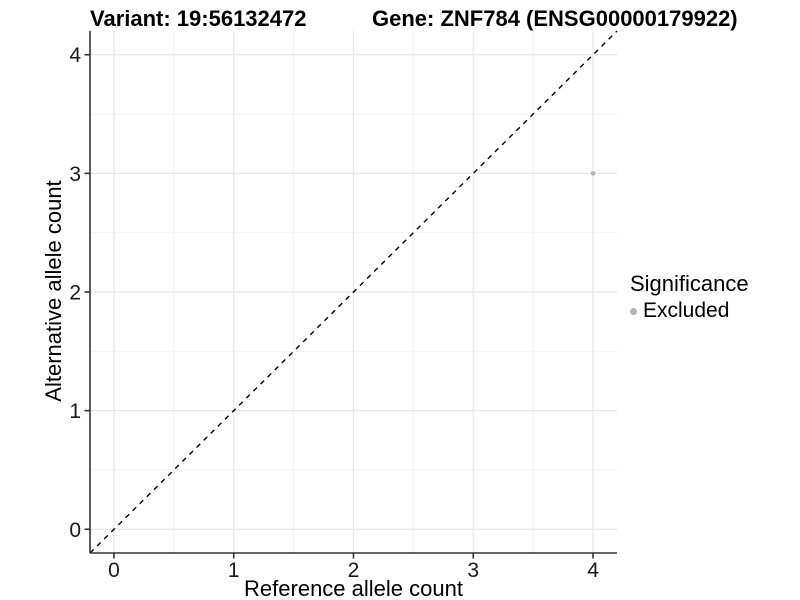 The height and width of the screenshot is (600, 800). What do you see at coordinates (593, 570) in the screenshot?
I see `x-tick-label: 4` at bounding box center [593, 570].